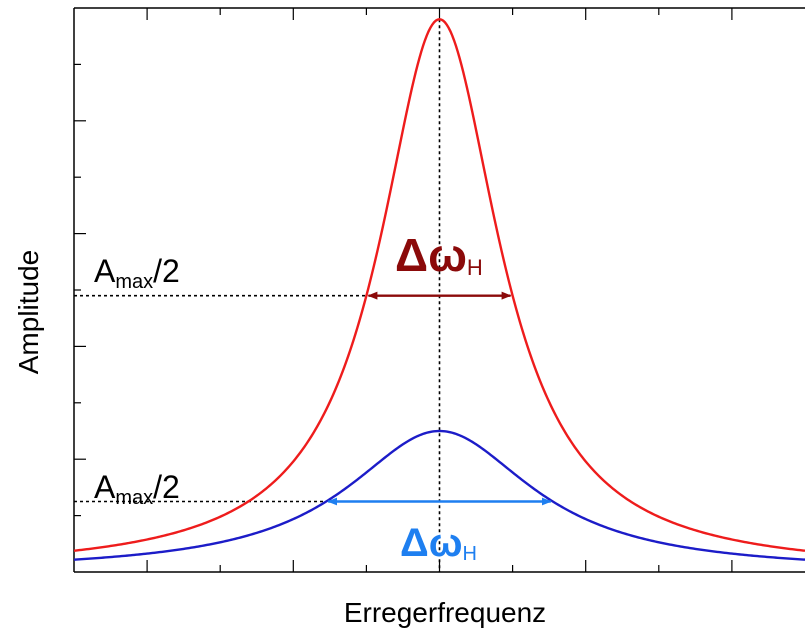 The width and height of the screenshot is (805, 635). I want to click on x-axis-label: Erregerfrequenz, so click(445, 612).